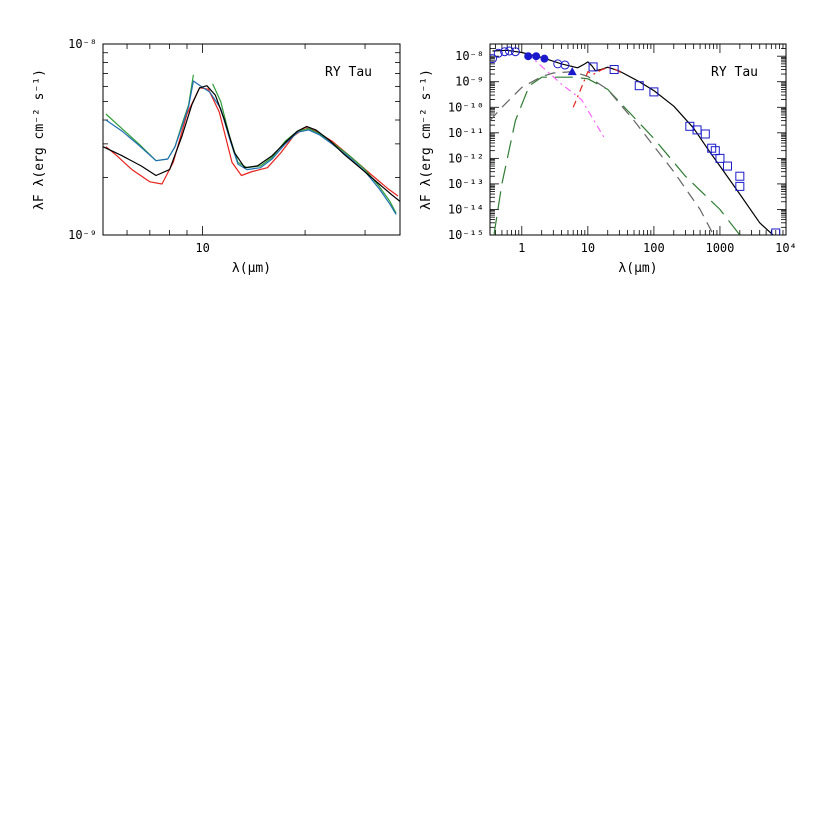 This screenshot has height=830, width=830. Describe the element at coordinates (466, 133) in the screenshot. I see `y-tick-label: 10⁻¹¹` at that location.